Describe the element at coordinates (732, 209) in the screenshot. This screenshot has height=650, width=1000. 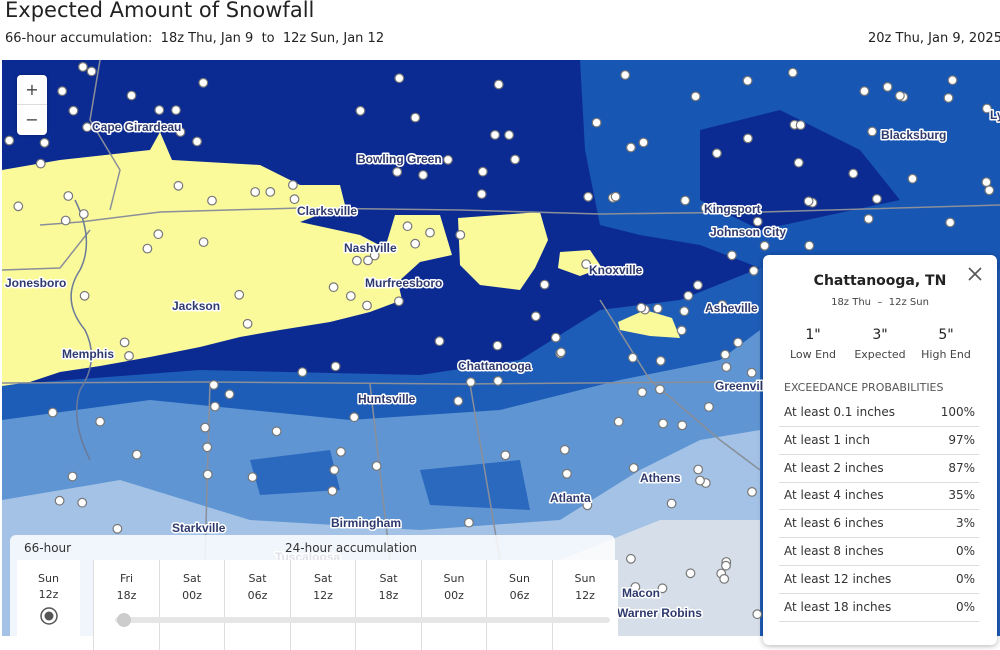
I see `place-label: Kingsport` at that location.